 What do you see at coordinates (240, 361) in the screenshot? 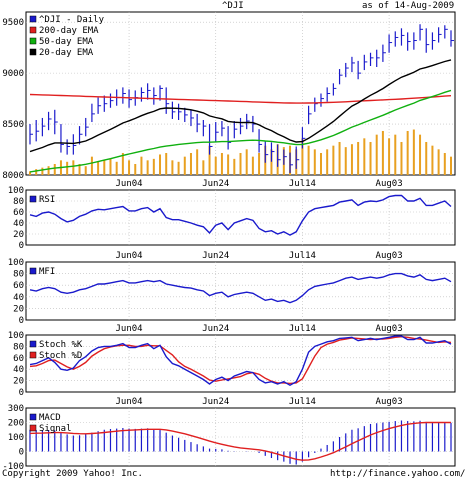
I see `stoch-k-line` at bounding box center [240, 361].